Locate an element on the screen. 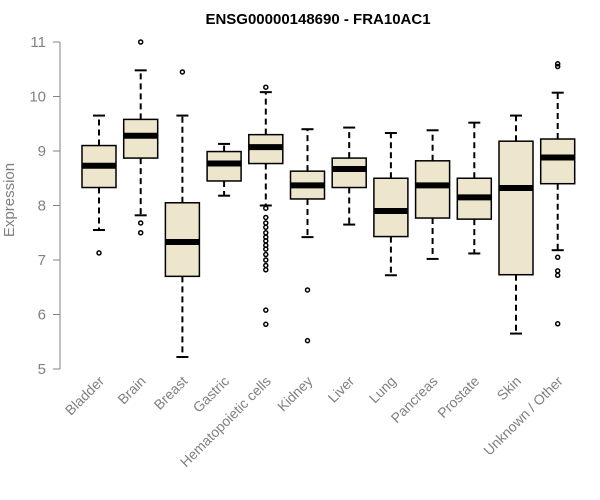  chart-title: ENSG00000148690 - FRA10AC1 is located at coordinates (317, 19).